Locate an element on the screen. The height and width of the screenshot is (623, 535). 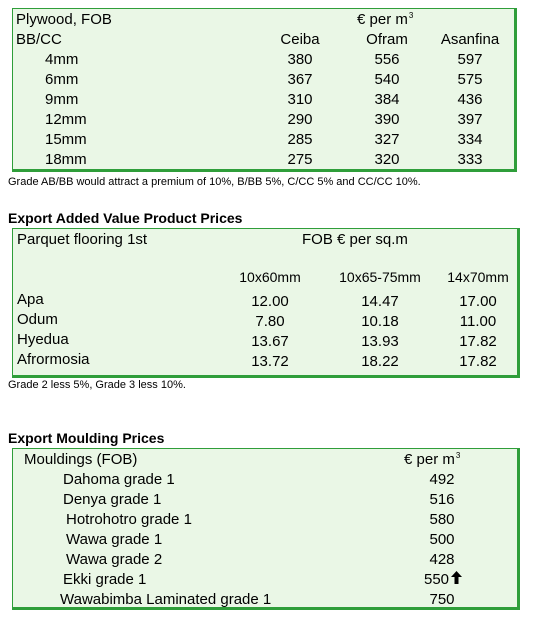
plywood-unit-text: € per m is located at coordinates (382, 19).